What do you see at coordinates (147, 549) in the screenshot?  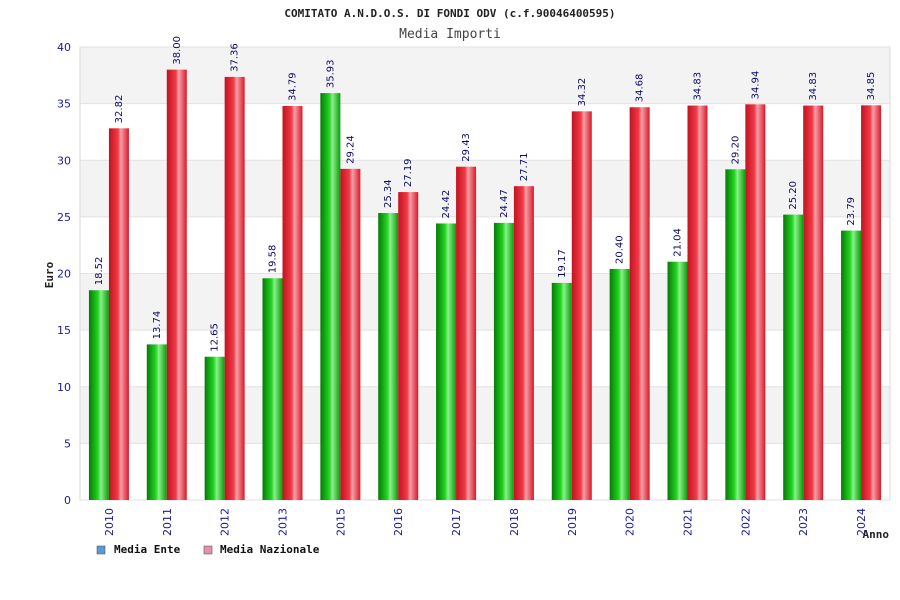 I see `legend-label-media-ente: Media Ente` at bounding box center [147, 549].